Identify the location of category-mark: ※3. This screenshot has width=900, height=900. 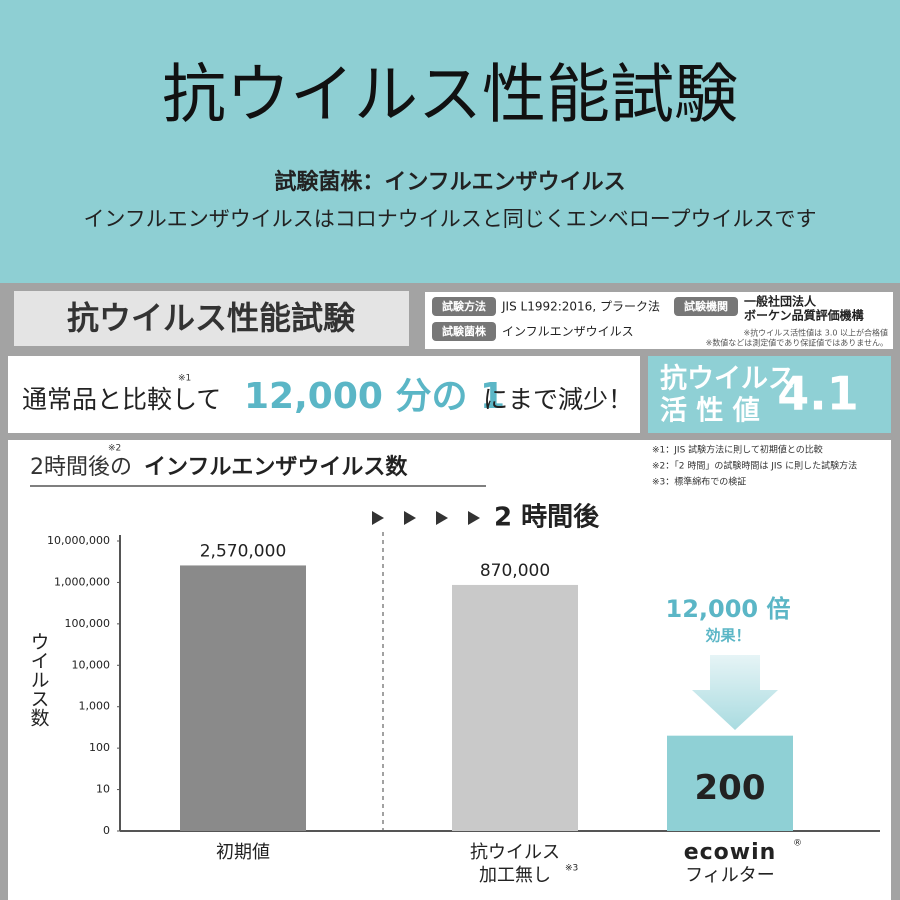
(571, 869).